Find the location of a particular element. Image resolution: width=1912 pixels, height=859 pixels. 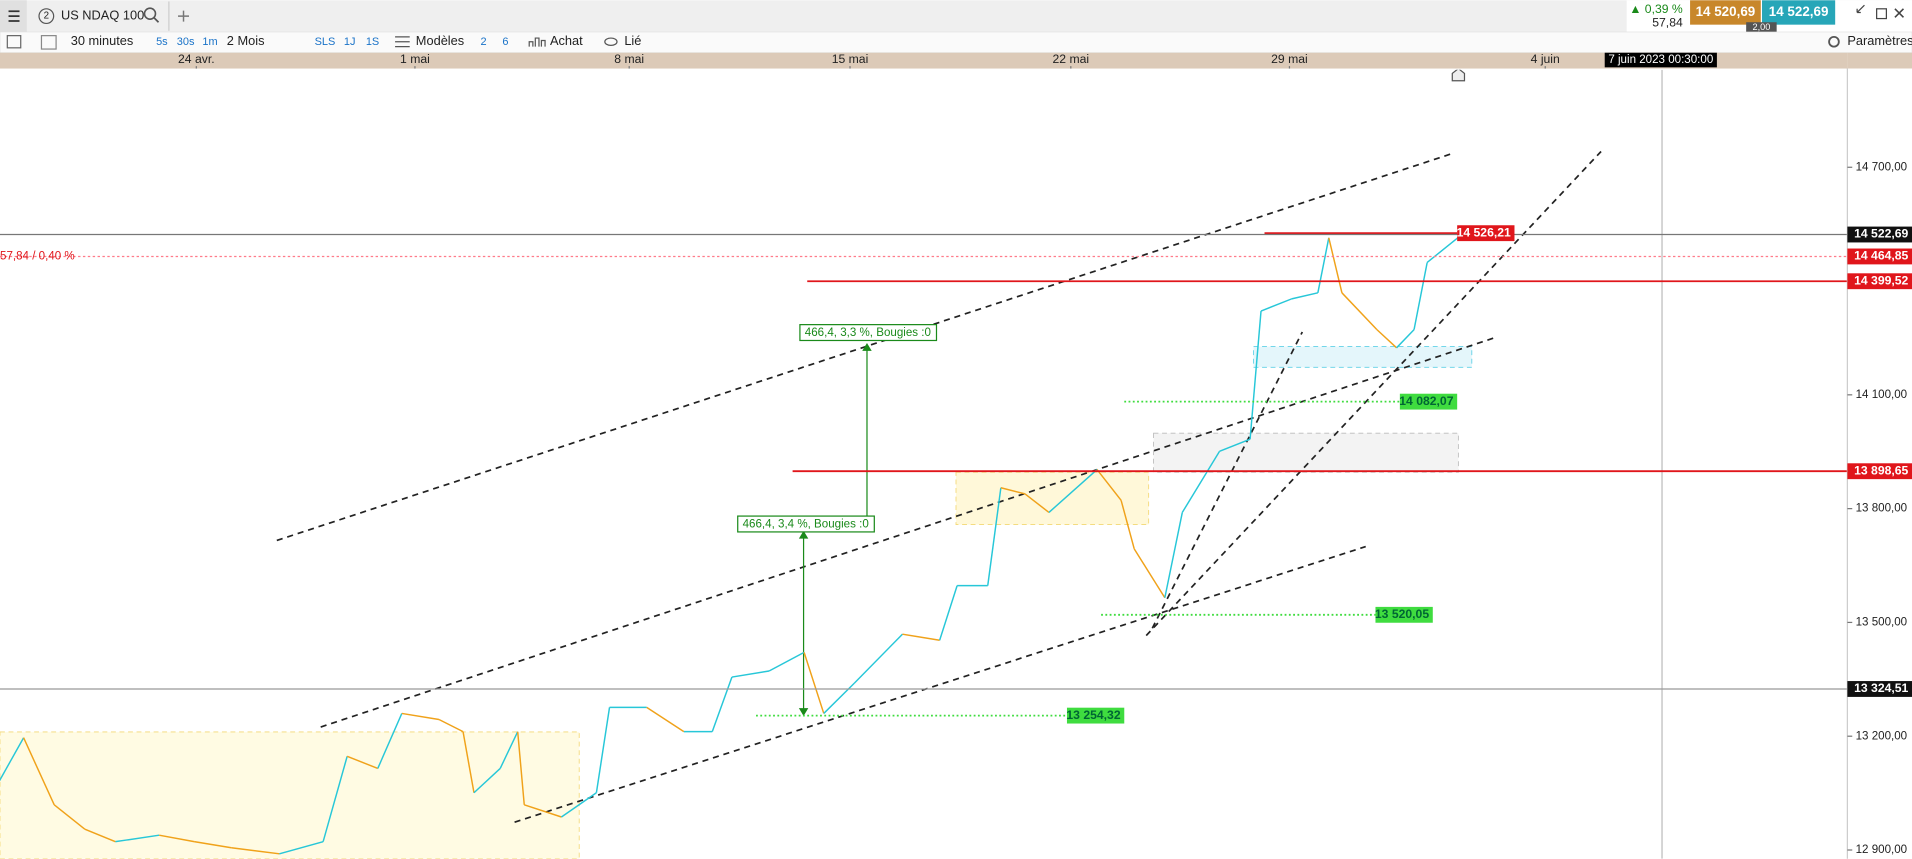

range-button: 1S is located at coordinates (372, 42).